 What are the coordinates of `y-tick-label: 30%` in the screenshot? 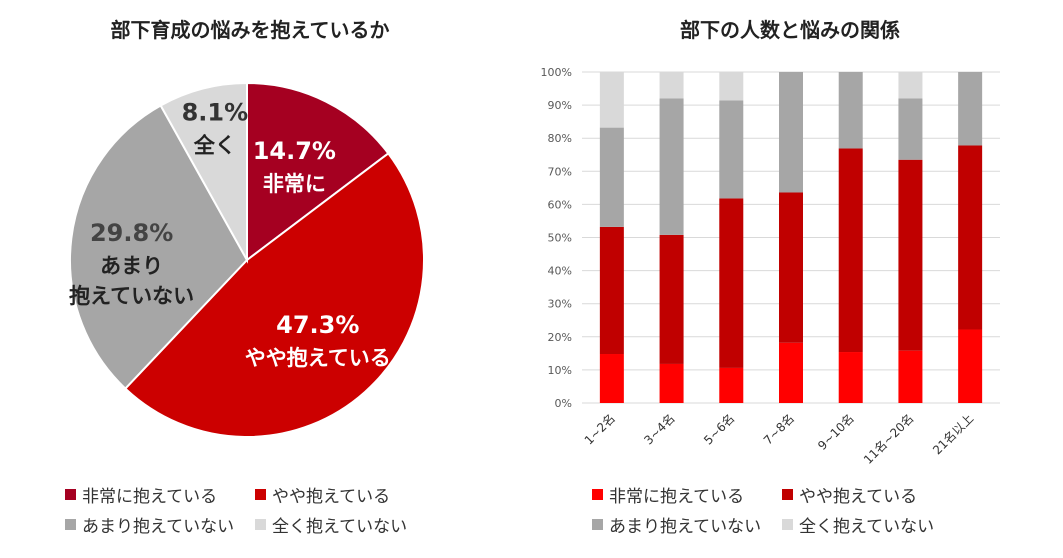 It's located at (560, 304).